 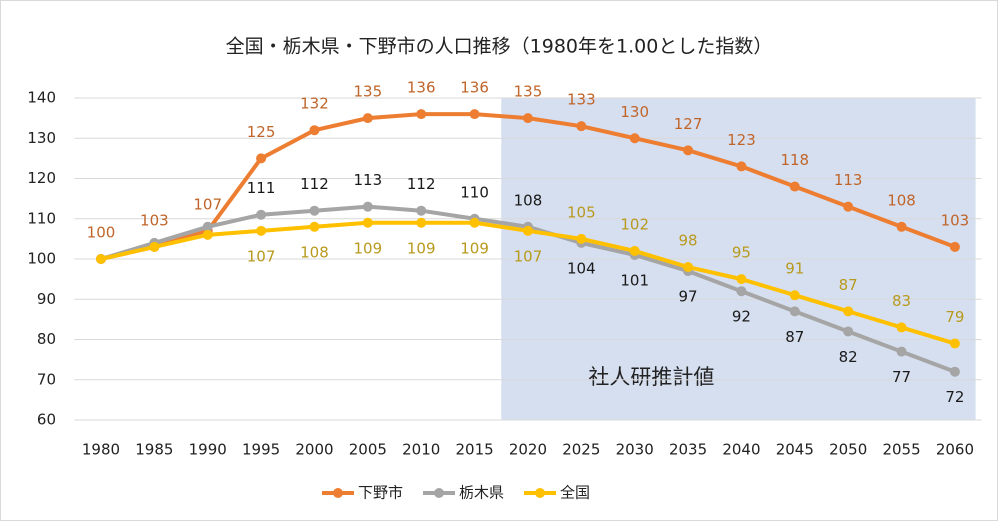 I want to click on y-tick-label: 60, so click(x=46, y=420).